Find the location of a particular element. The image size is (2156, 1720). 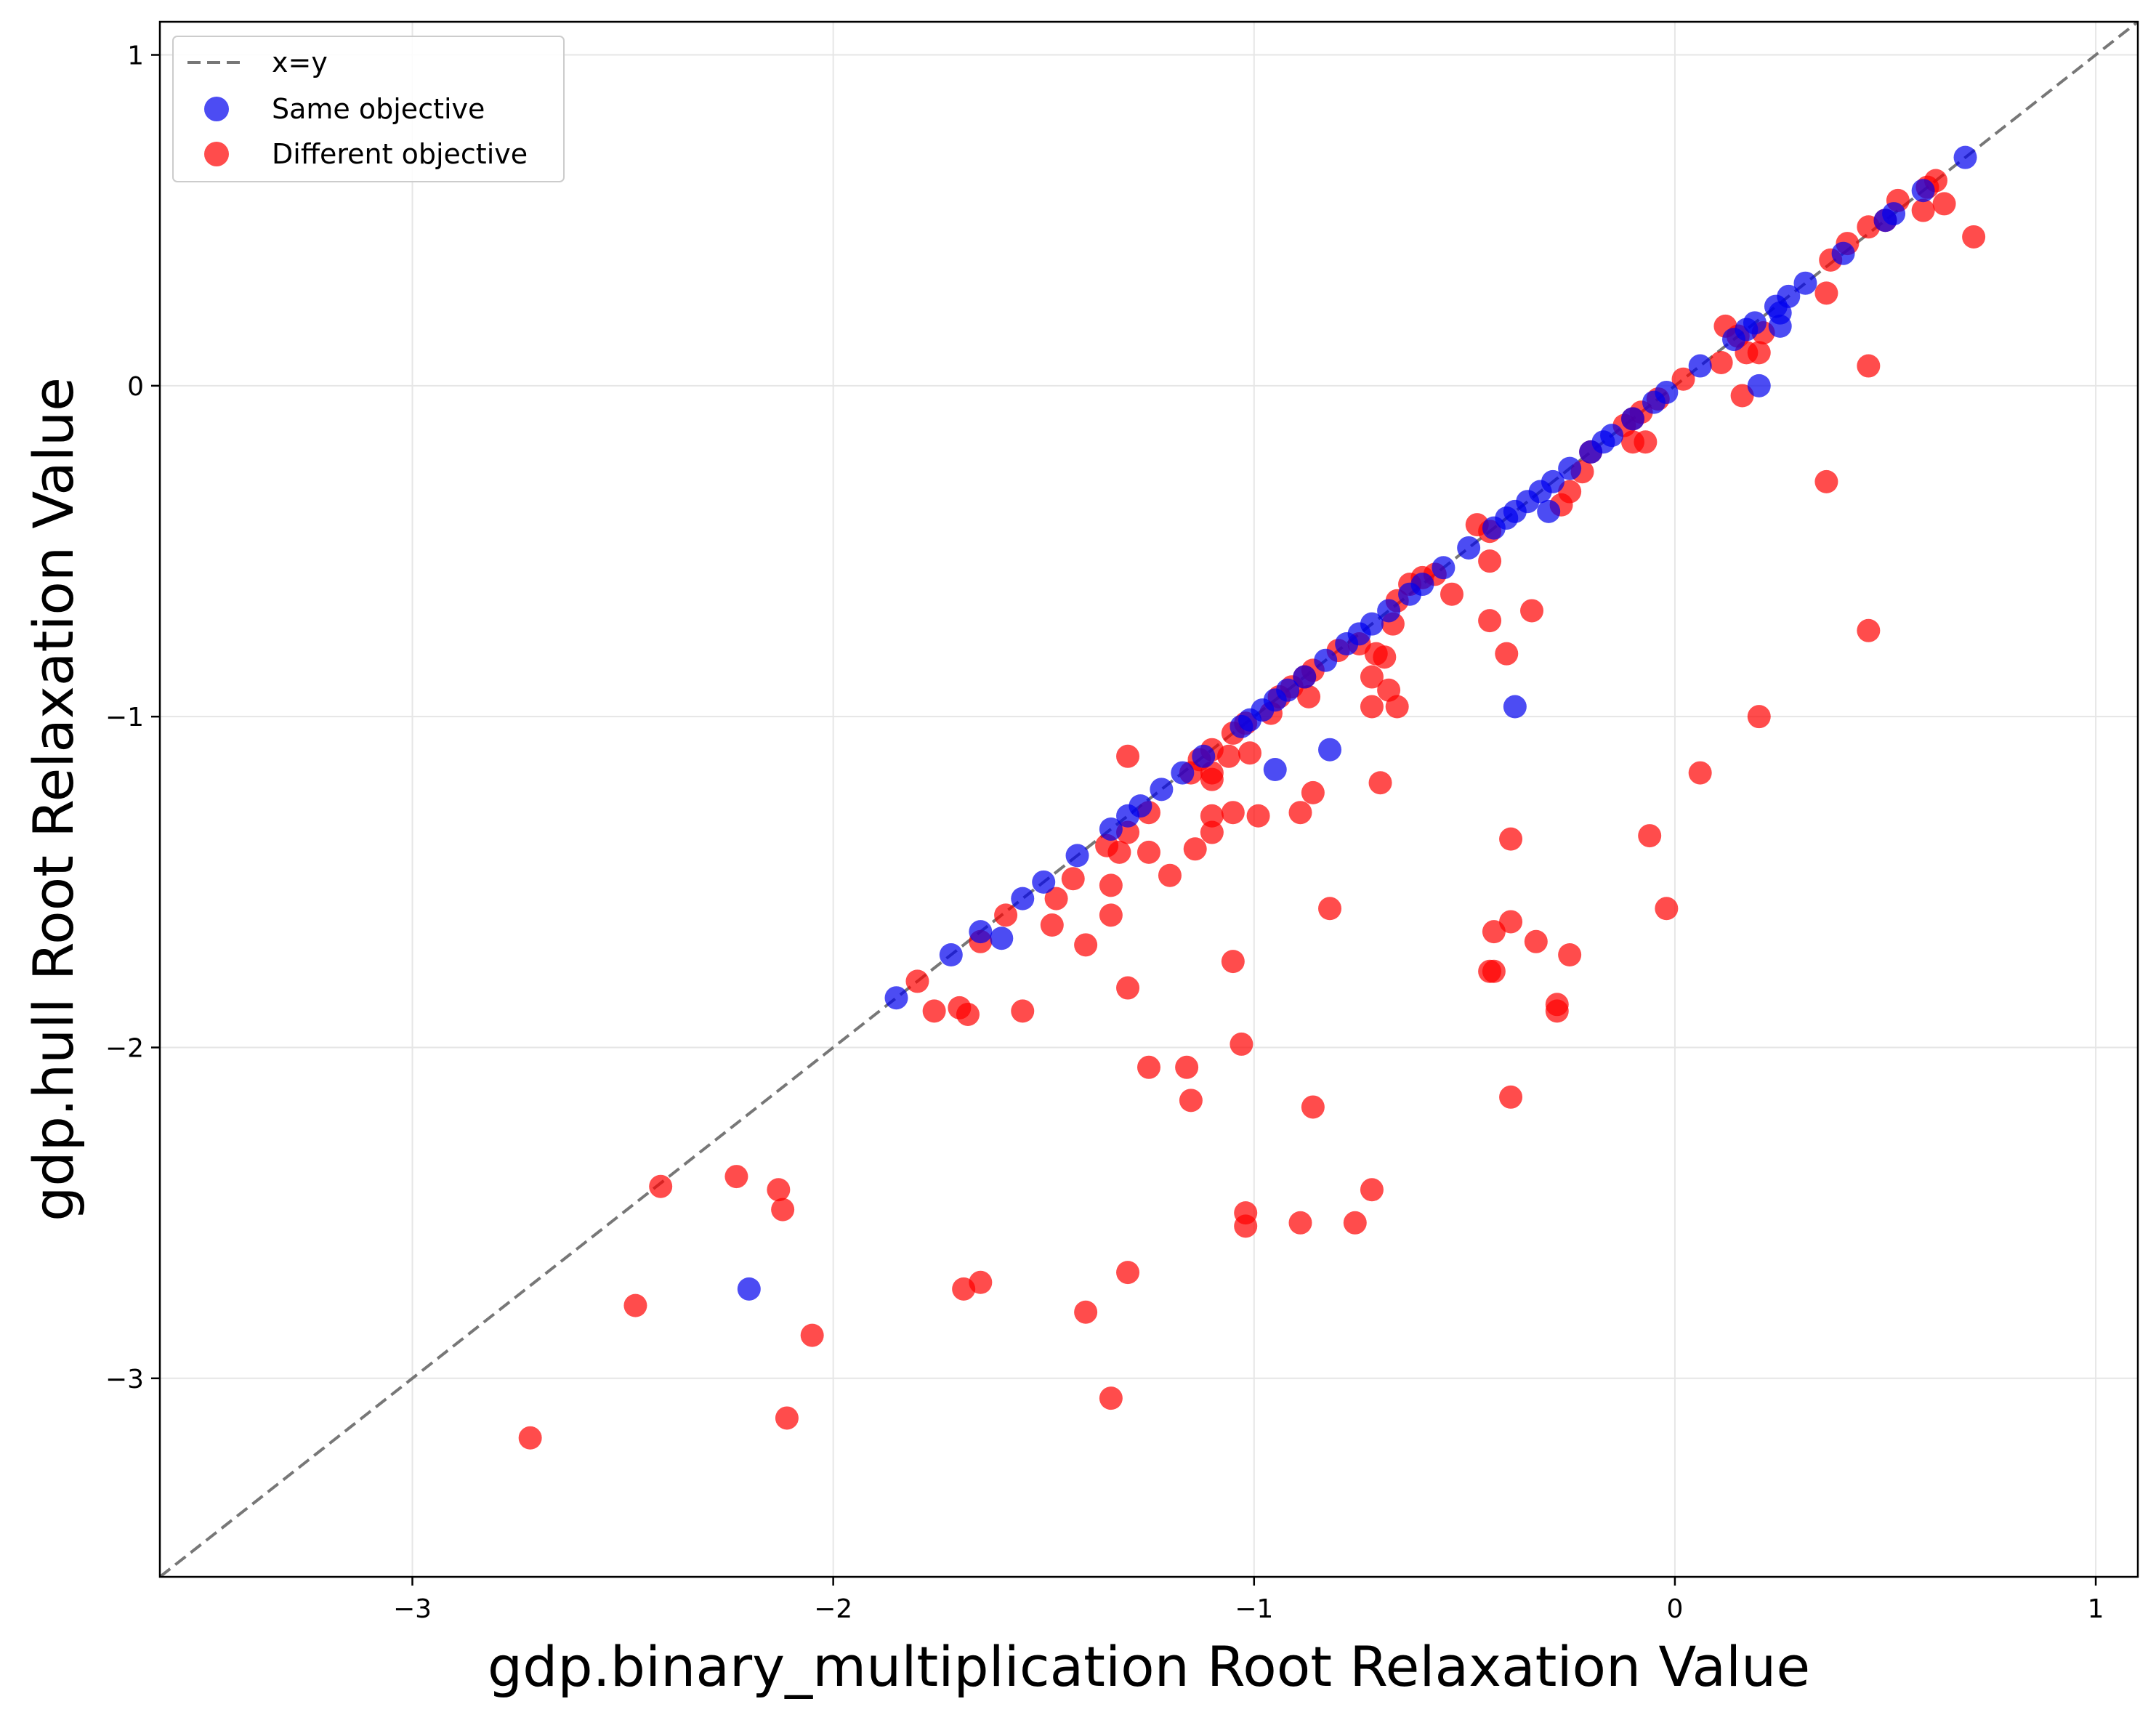

legend: x=y Same objective Different objective is located at coordinates (368, 109).